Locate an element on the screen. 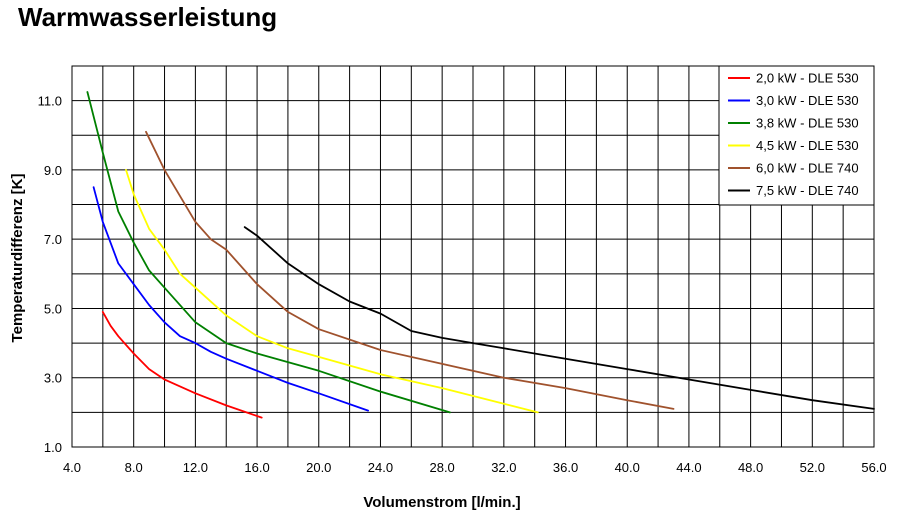  y-tick-label: 7.0 is located at coordinates (53, 239).